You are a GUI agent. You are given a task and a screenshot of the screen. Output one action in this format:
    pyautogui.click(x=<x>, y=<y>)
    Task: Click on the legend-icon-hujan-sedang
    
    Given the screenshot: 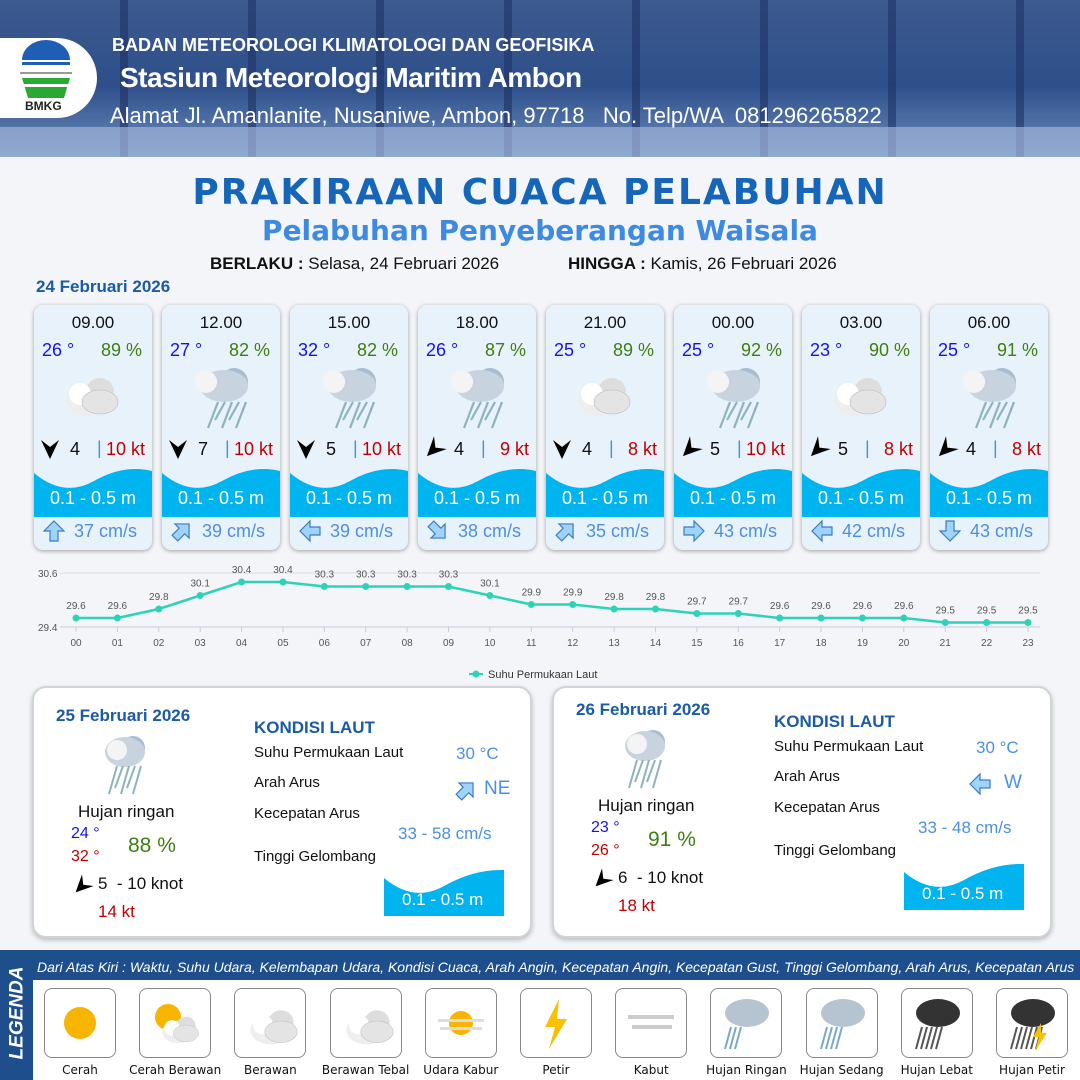 What is the action you would take?
    pyautogui.click(x=841, y=1023)
    